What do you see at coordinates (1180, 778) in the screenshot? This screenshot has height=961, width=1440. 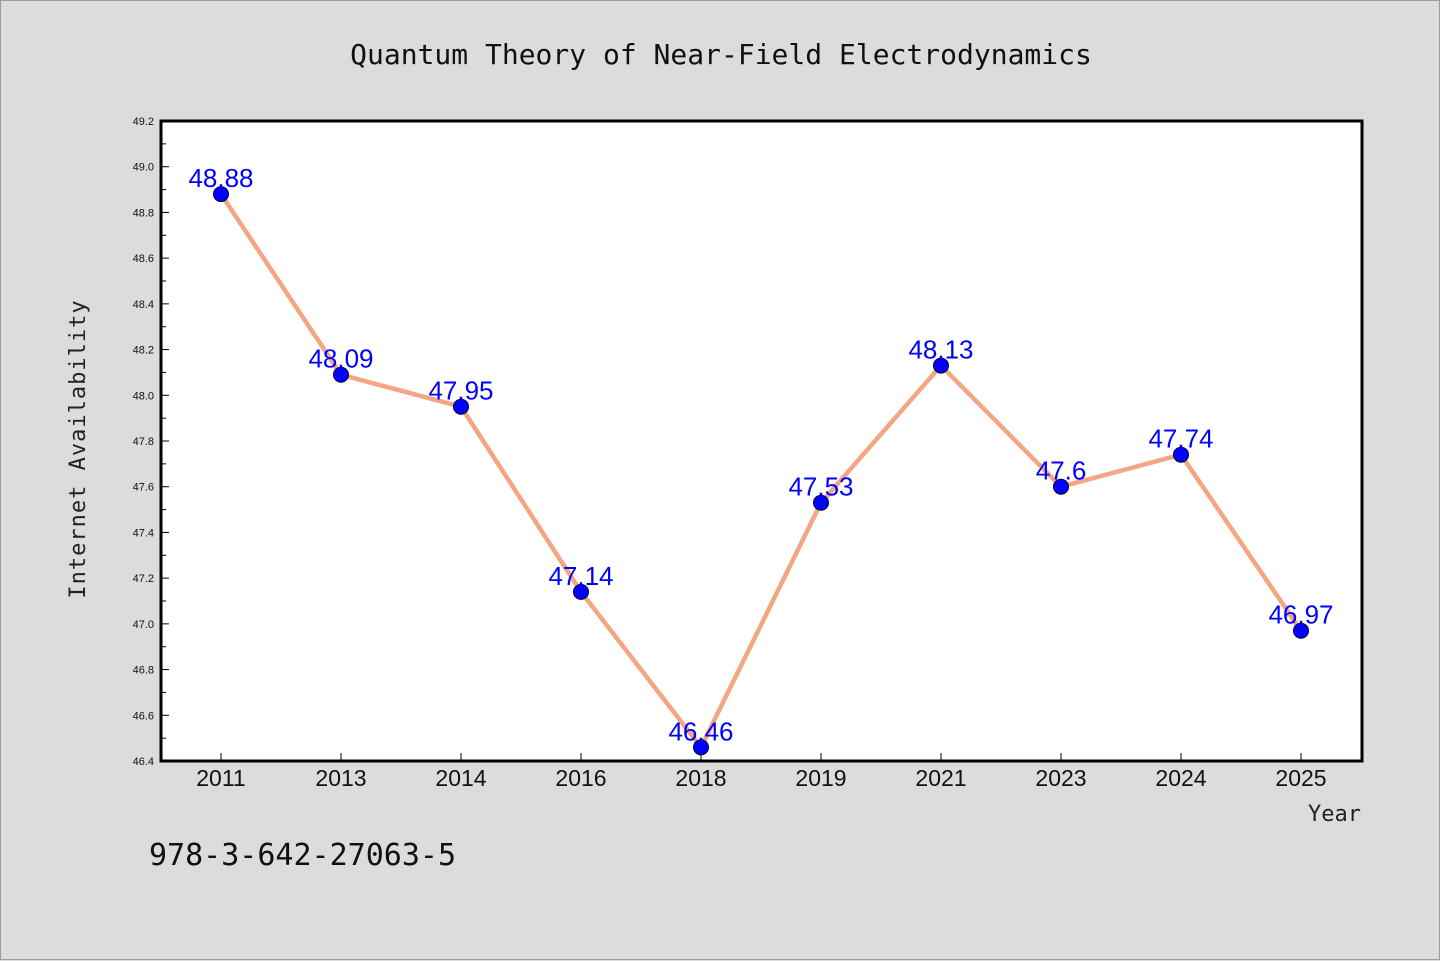 I see `x-tick-label: 2024` at bounding box center [1180, 778].